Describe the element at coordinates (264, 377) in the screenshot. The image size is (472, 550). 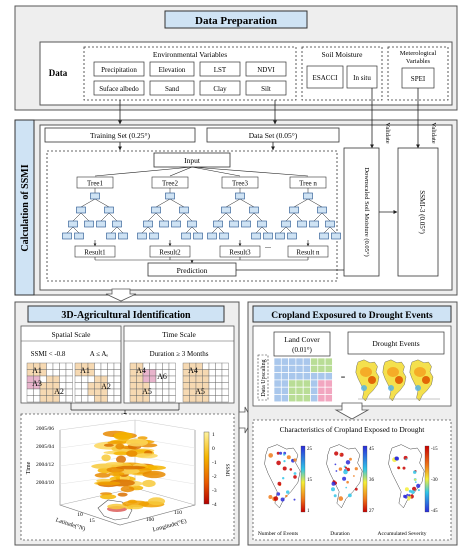
I see `upscaling-label: Data Upscaling` at that location.